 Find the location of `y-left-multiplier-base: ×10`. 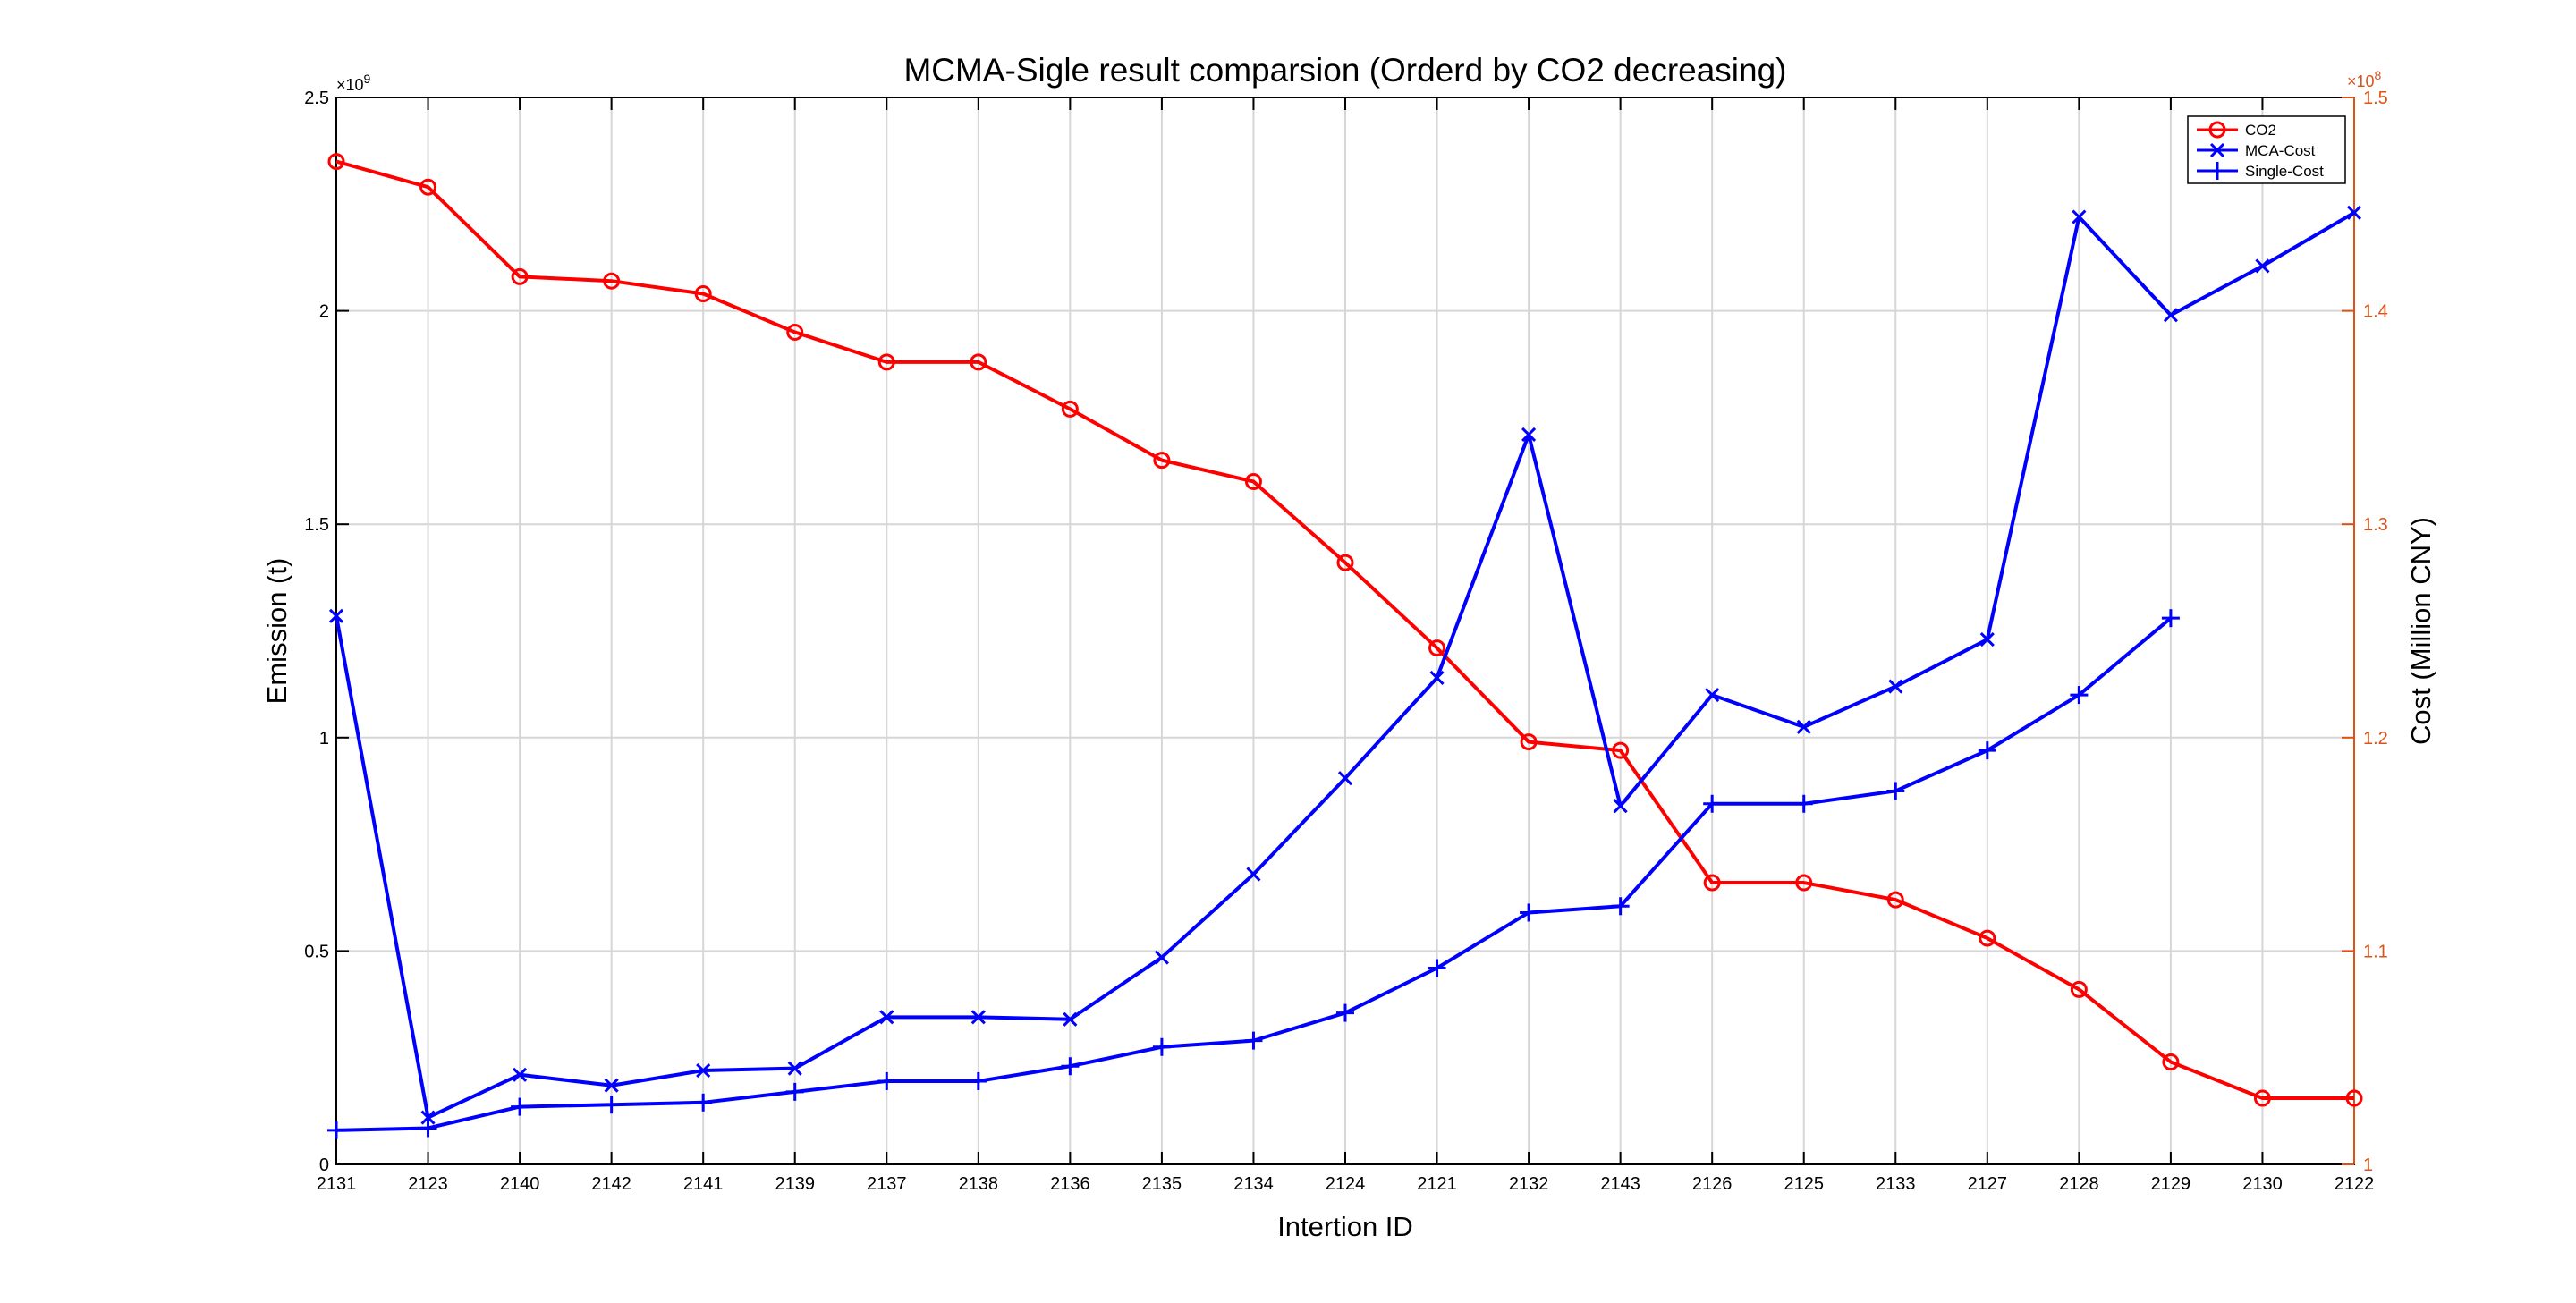

y-left-multiplier-base: ×10 is located at coordinates (350, 85).